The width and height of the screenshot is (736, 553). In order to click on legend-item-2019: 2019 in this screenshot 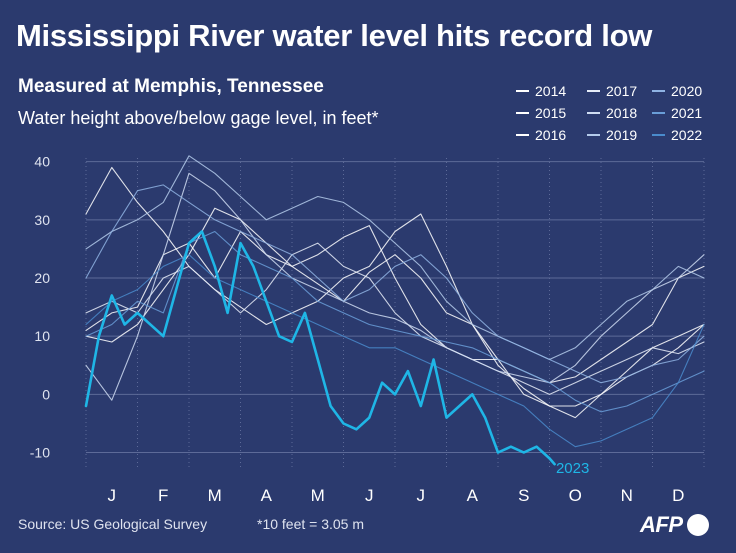, I will do `click(612, 135)`.